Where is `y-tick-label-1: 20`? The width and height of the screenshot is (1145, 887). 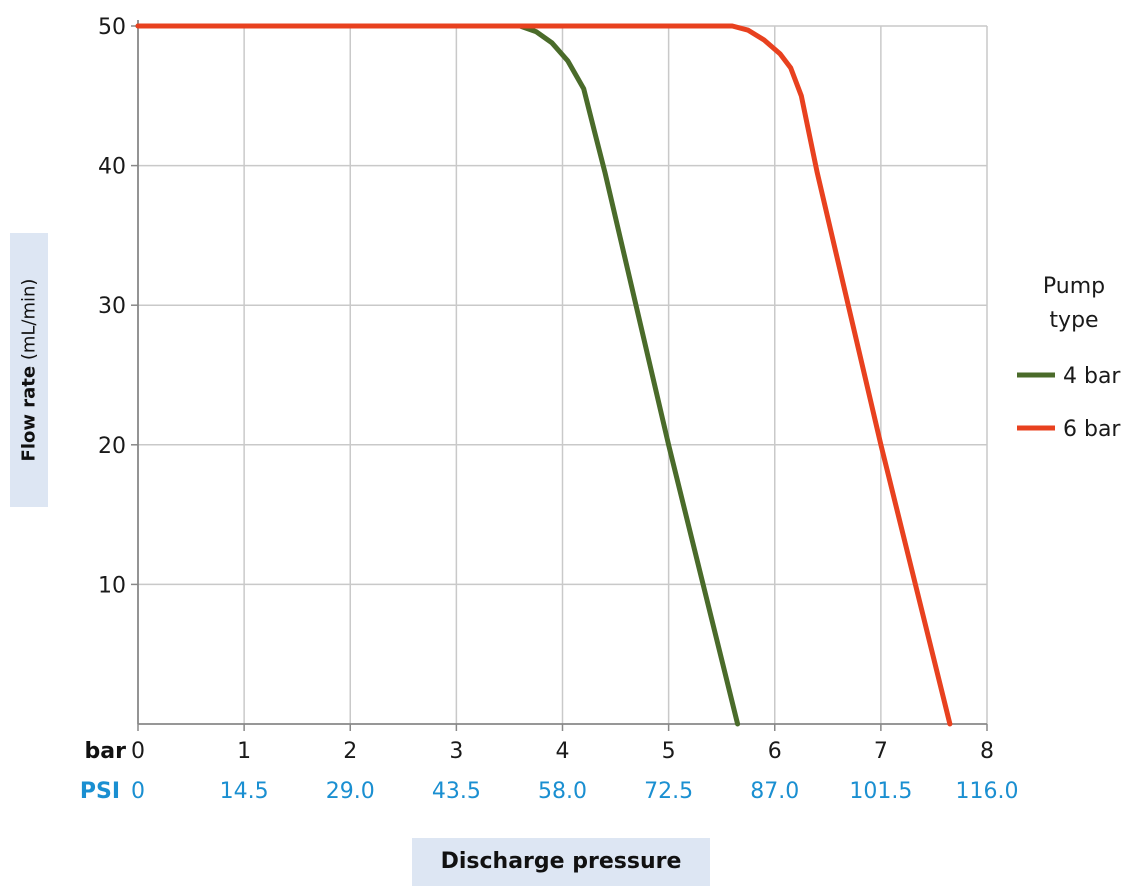 y-tick-label-1: 20 is located at coordinates (112, 446).